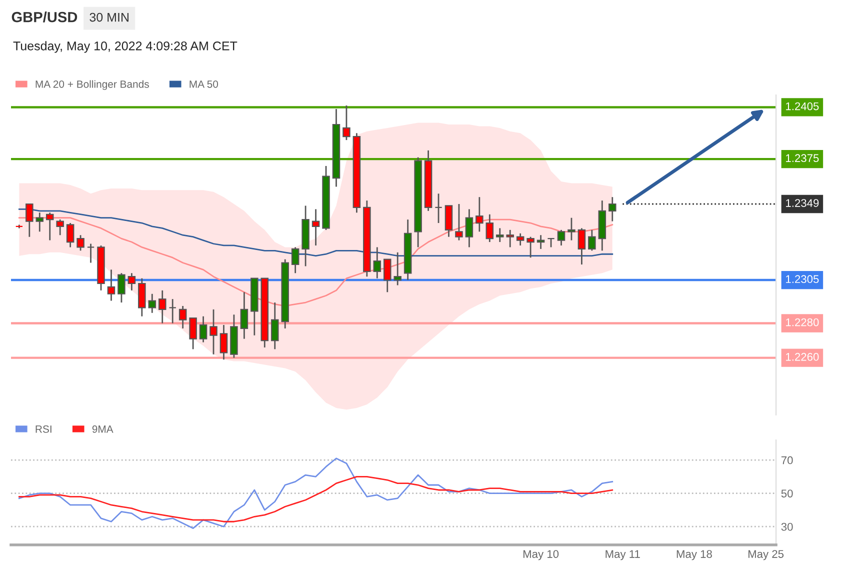 This screenshot has width=866, height=573. I want to click on y-tick-label: 70, so click(787, 460).